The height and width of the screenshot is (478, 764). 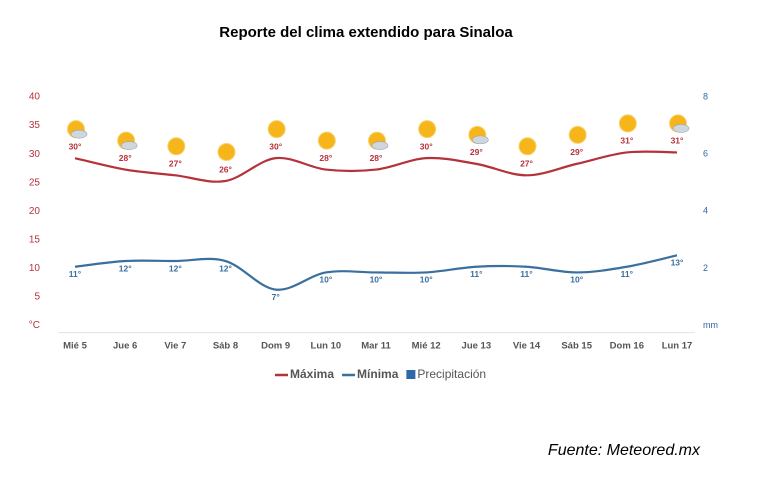 What do you see at coordinates (35, 125) in the screenshot?
I see `y-tick-label: 35` at bounding box center [35, 125].